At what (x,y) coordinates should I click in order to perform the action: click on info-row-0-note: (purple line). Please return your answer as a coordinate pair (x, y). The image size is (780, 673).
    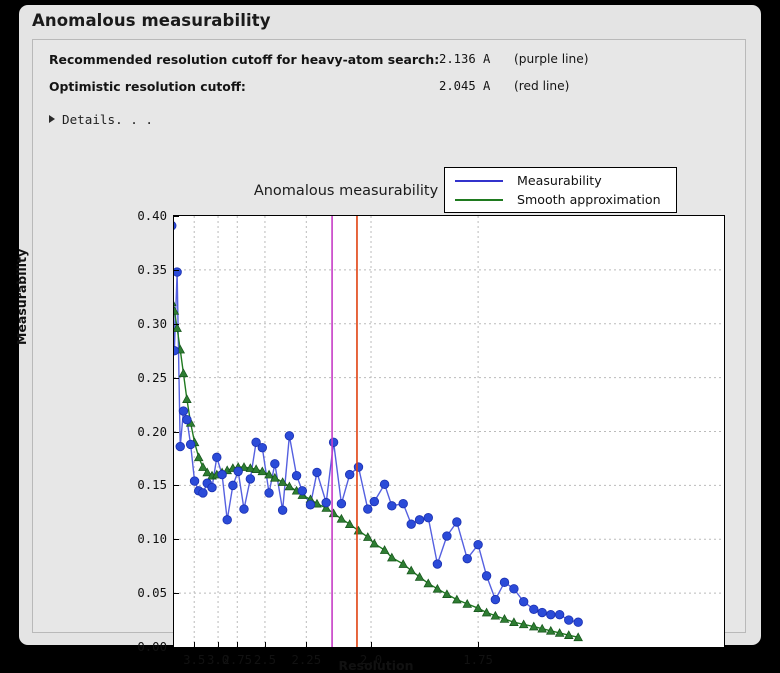
    Looking at the image, I should click on (551, 59).